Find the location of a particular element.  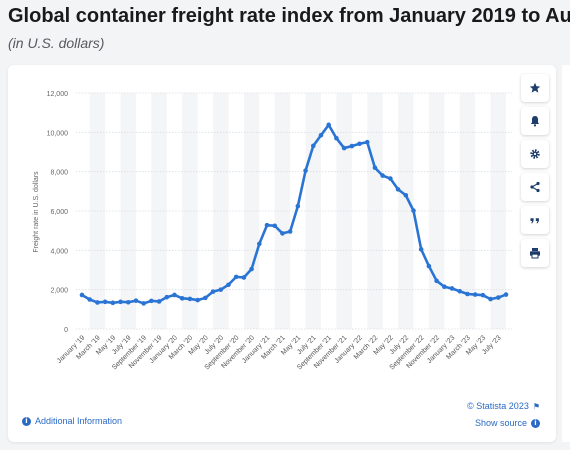

share-icon is located at coordinates (535, 187).